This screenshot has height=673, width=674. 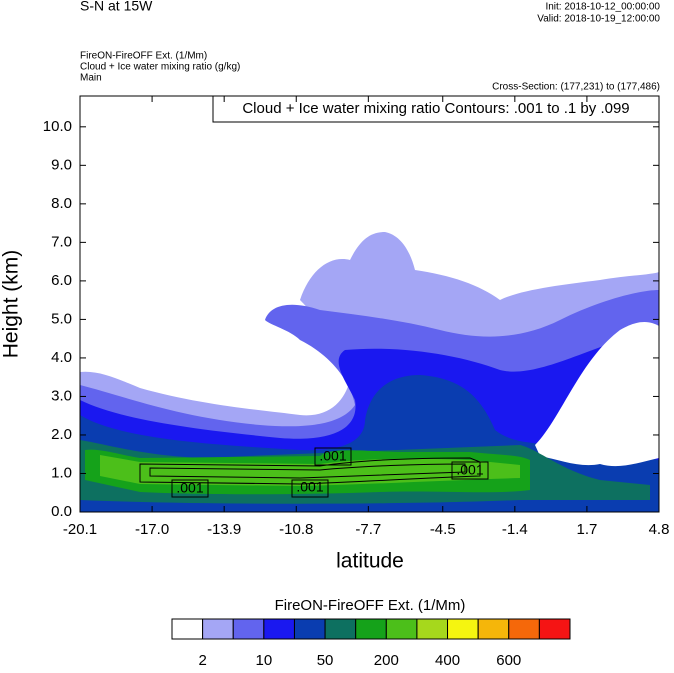 I want to click on x-tick-label: -7.7, so click(x=368, y=529).